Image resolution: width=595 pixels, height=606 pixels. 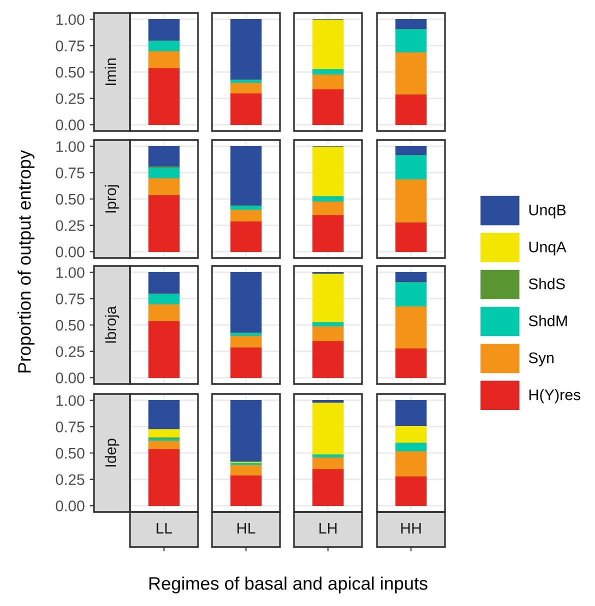 I want to click on legend-label: ShdS, so click(x=546, y=284).